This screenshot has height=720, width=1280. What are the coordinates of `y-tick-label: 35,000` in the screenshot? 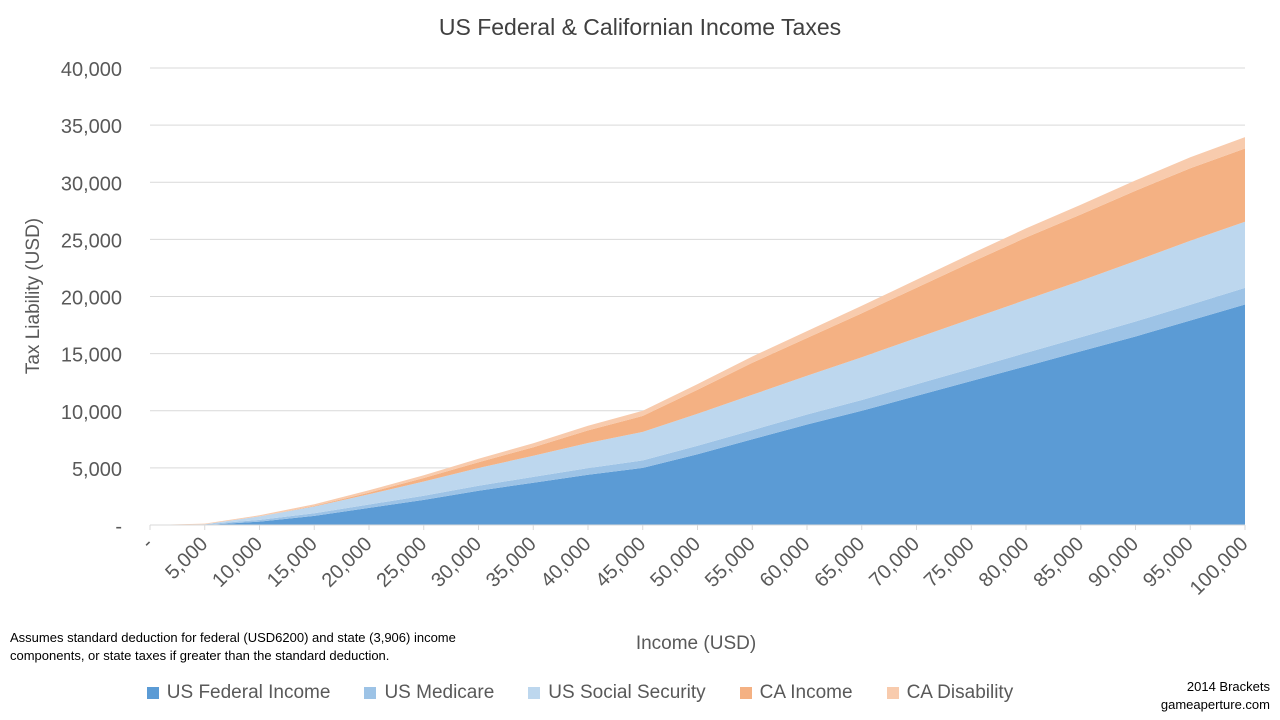 It's located at (91, 127).